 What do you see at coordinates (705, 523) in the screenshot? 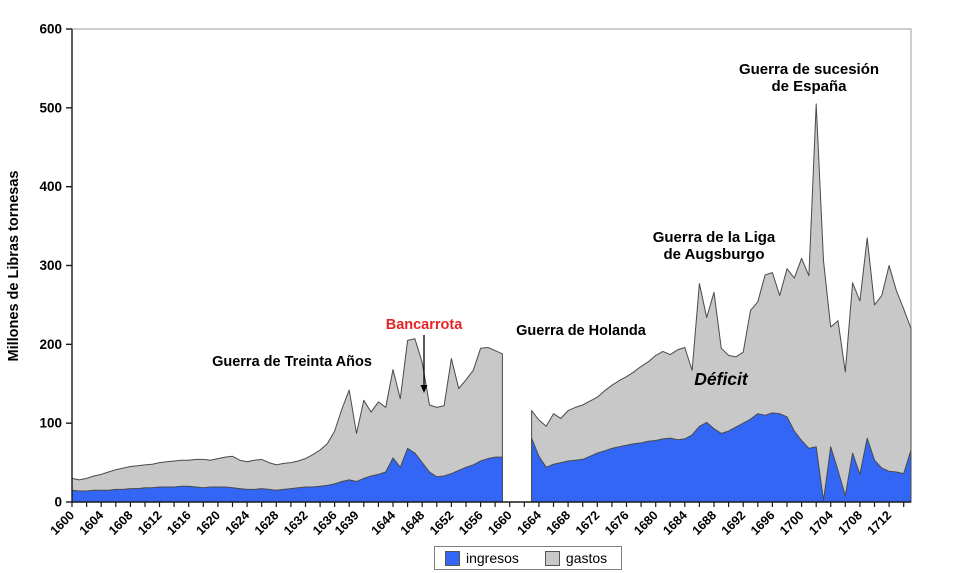
I see `x-tick-label: 1688` at bounding box center [705, 523].